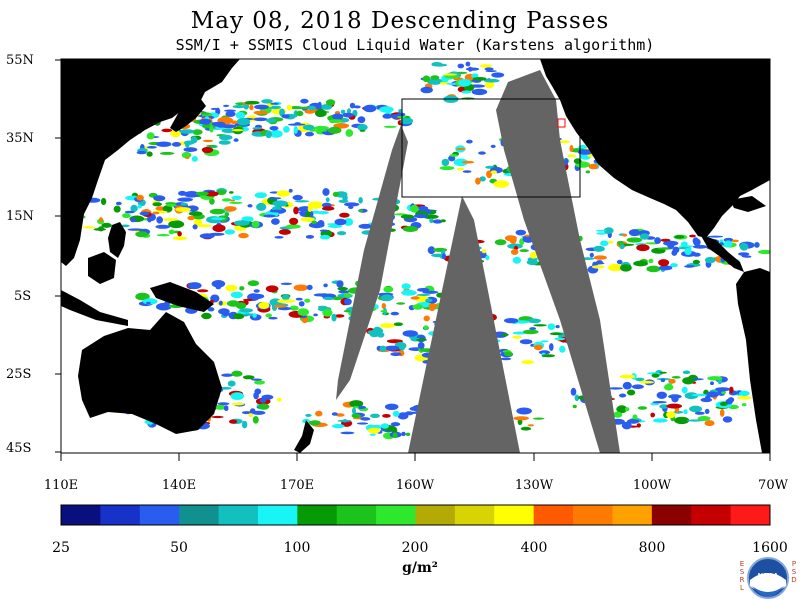 The width and height of the screenshot is (800, 600). What do you see at coordinates (182, 297) in the screenshot?
I see `land-new-guinea` at bounding box center [182, 297].